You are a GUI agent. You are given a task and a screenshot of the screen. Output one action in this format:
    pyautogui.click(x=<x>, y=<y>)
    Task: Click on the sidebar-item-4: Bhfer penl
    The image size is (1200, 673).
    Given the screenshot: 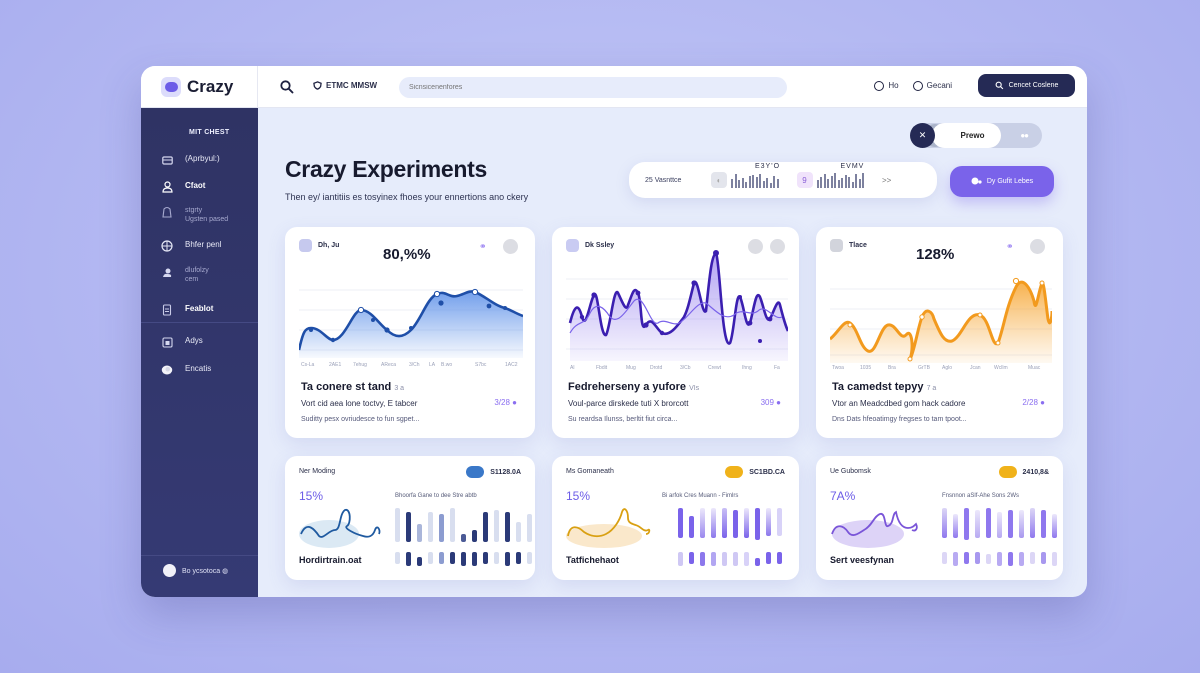 What is the action you would take?
    pyautogui.click(x=191, y=246)
    